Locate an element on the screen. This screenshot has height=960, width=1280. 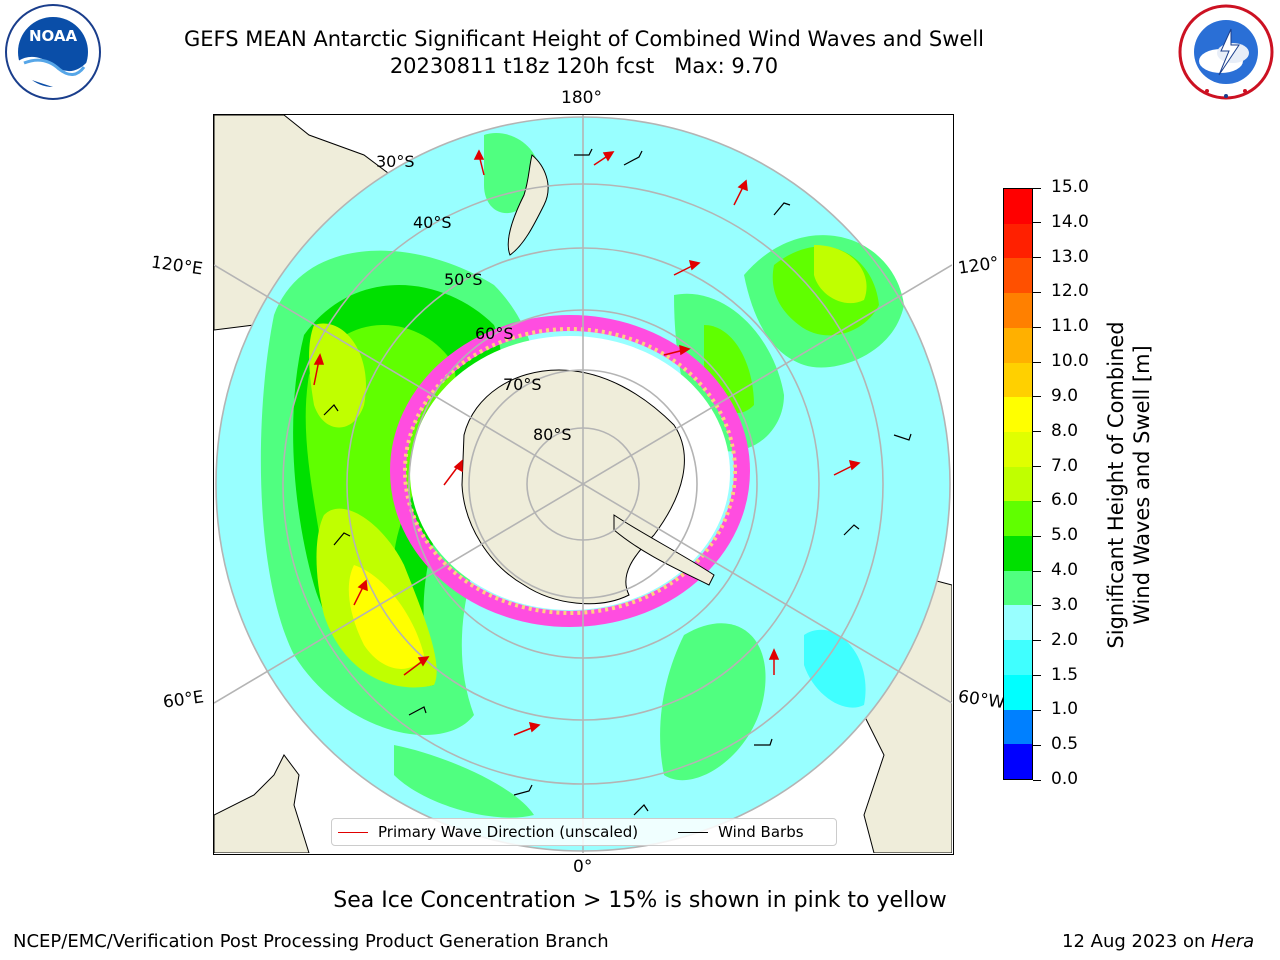
lon-label-120w: 120° is located at coordinates (978, 266).